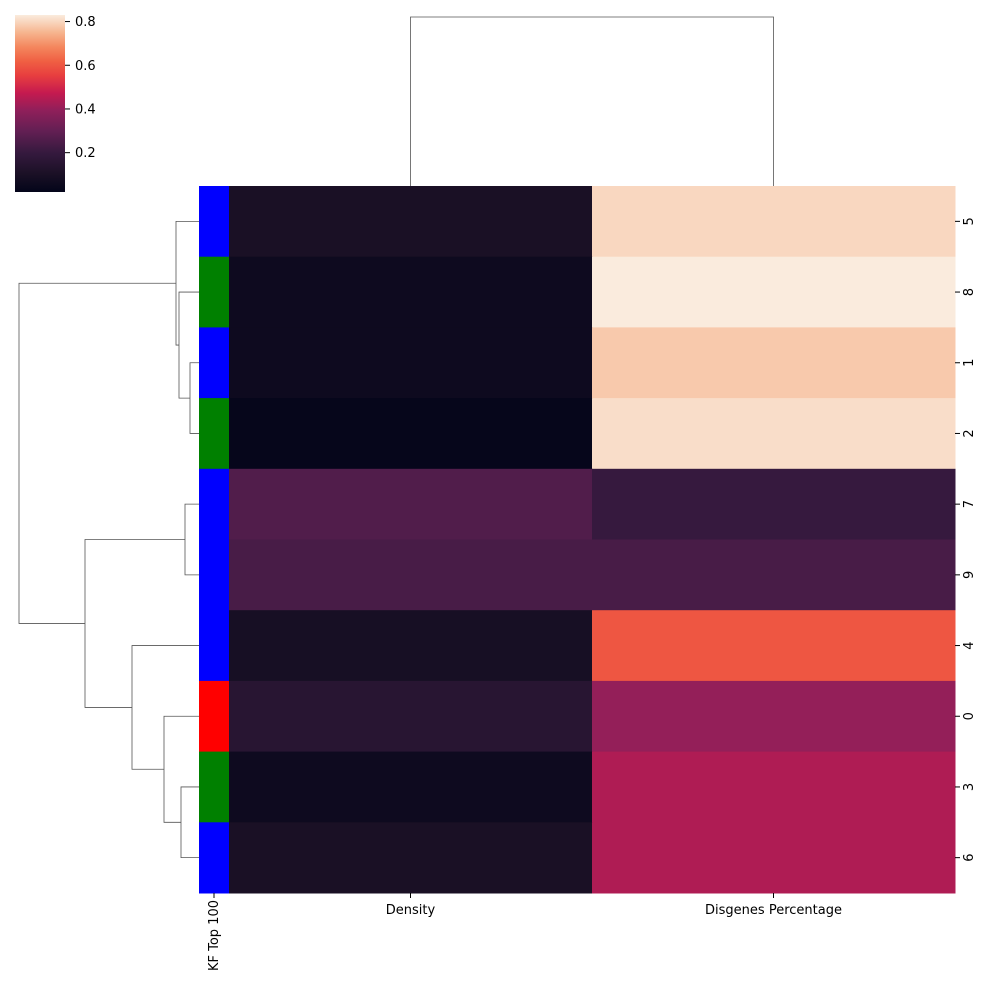 The image size is (989, 989). What do you see at coordinates (214, 935) in the screenshot?
I see `row-colors-label: KF Top 100` at bounding box center [214, 935].